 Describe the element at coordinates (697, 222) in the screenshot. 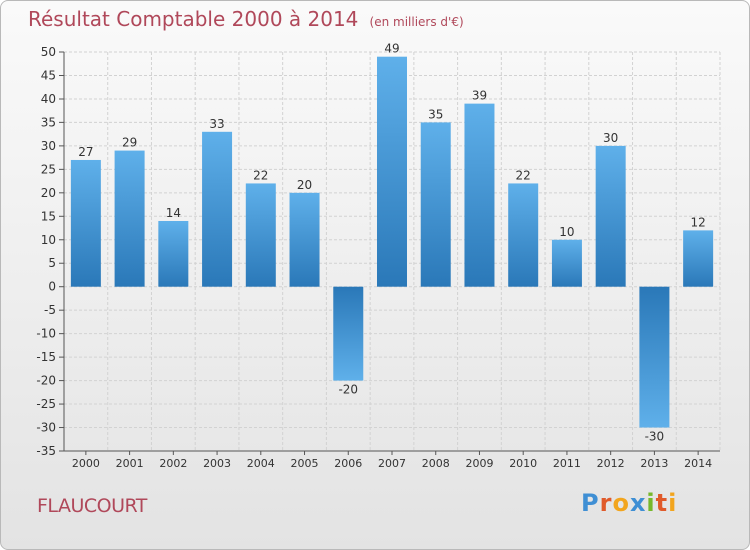

I see `value-label: 12` at that location.